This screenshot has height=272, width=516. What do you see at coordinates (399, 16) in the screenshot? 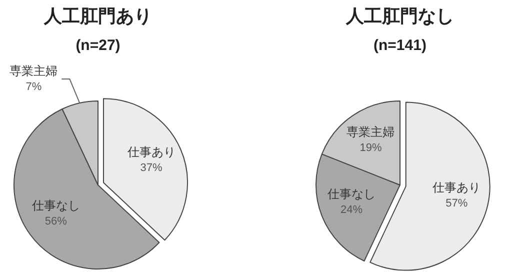
I see `chart-title: 人工肛門なし` at bounding box center [399, 16].